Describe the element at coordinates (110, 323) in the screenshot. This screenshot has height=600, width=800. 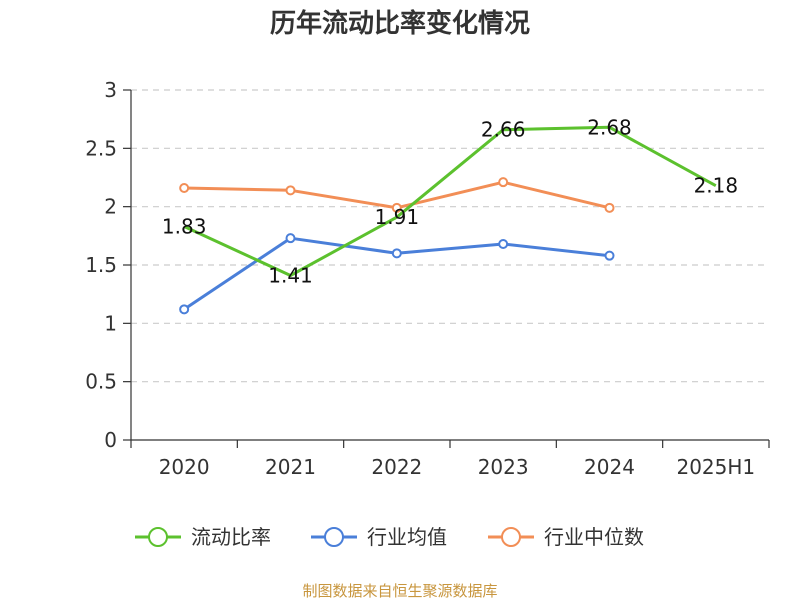
I see `y-tick-label: 1` at that location.